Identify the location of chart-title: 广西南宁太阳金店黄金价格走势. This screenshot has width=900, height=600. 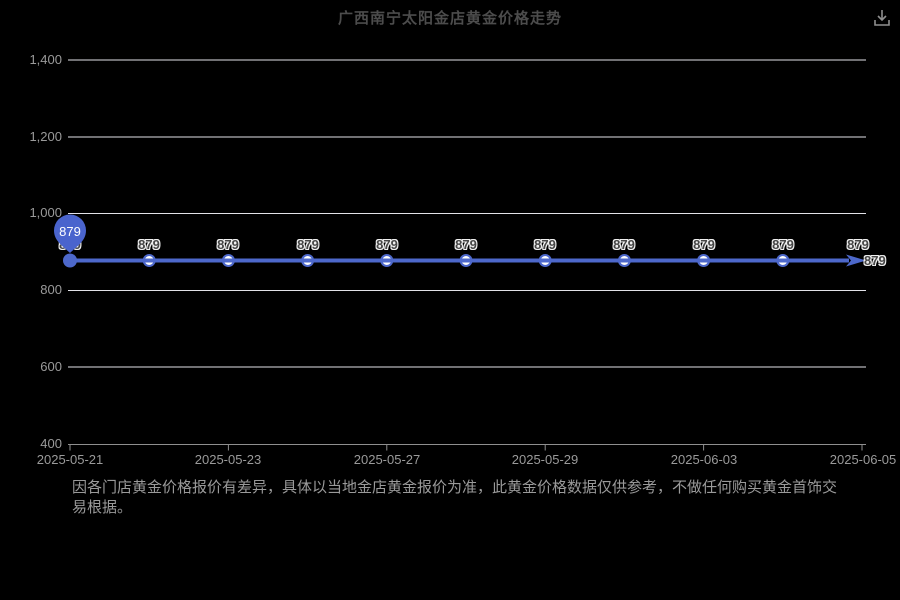
(449, 18).